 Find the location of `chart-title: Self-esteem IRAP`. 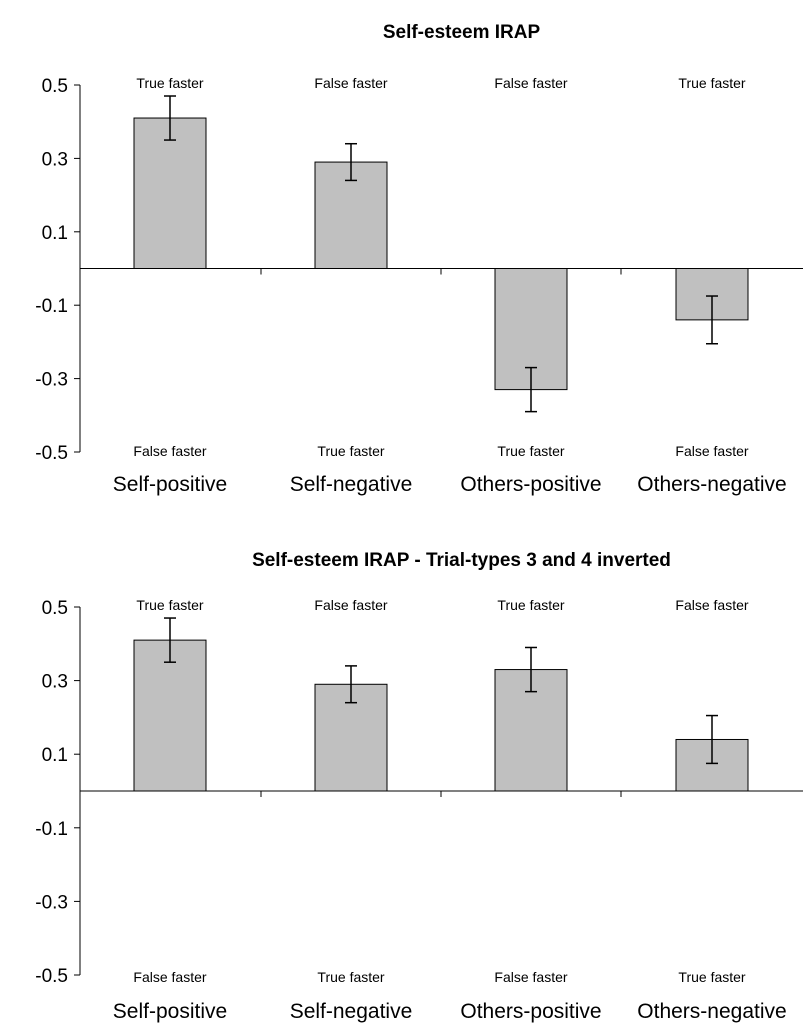

chart-title: Self-esteem IRAP is located at coordinates (462, 32).